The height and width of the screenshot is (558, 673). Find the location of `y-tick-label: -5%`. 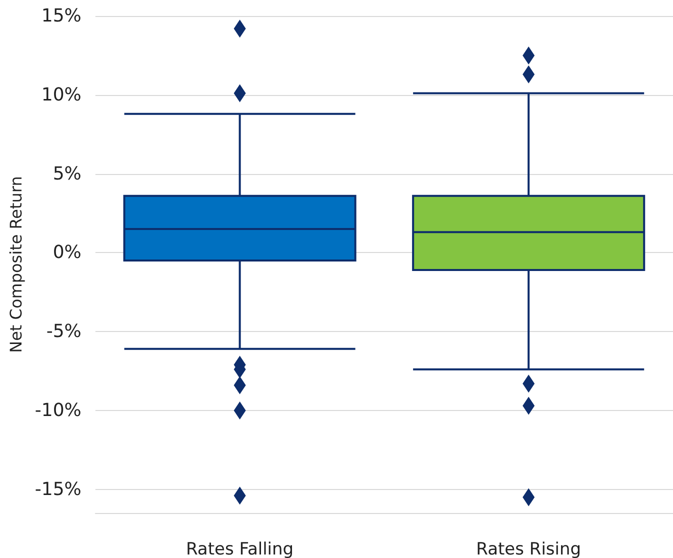

y-tick-label: -5% is located at coordinates (64, 331).